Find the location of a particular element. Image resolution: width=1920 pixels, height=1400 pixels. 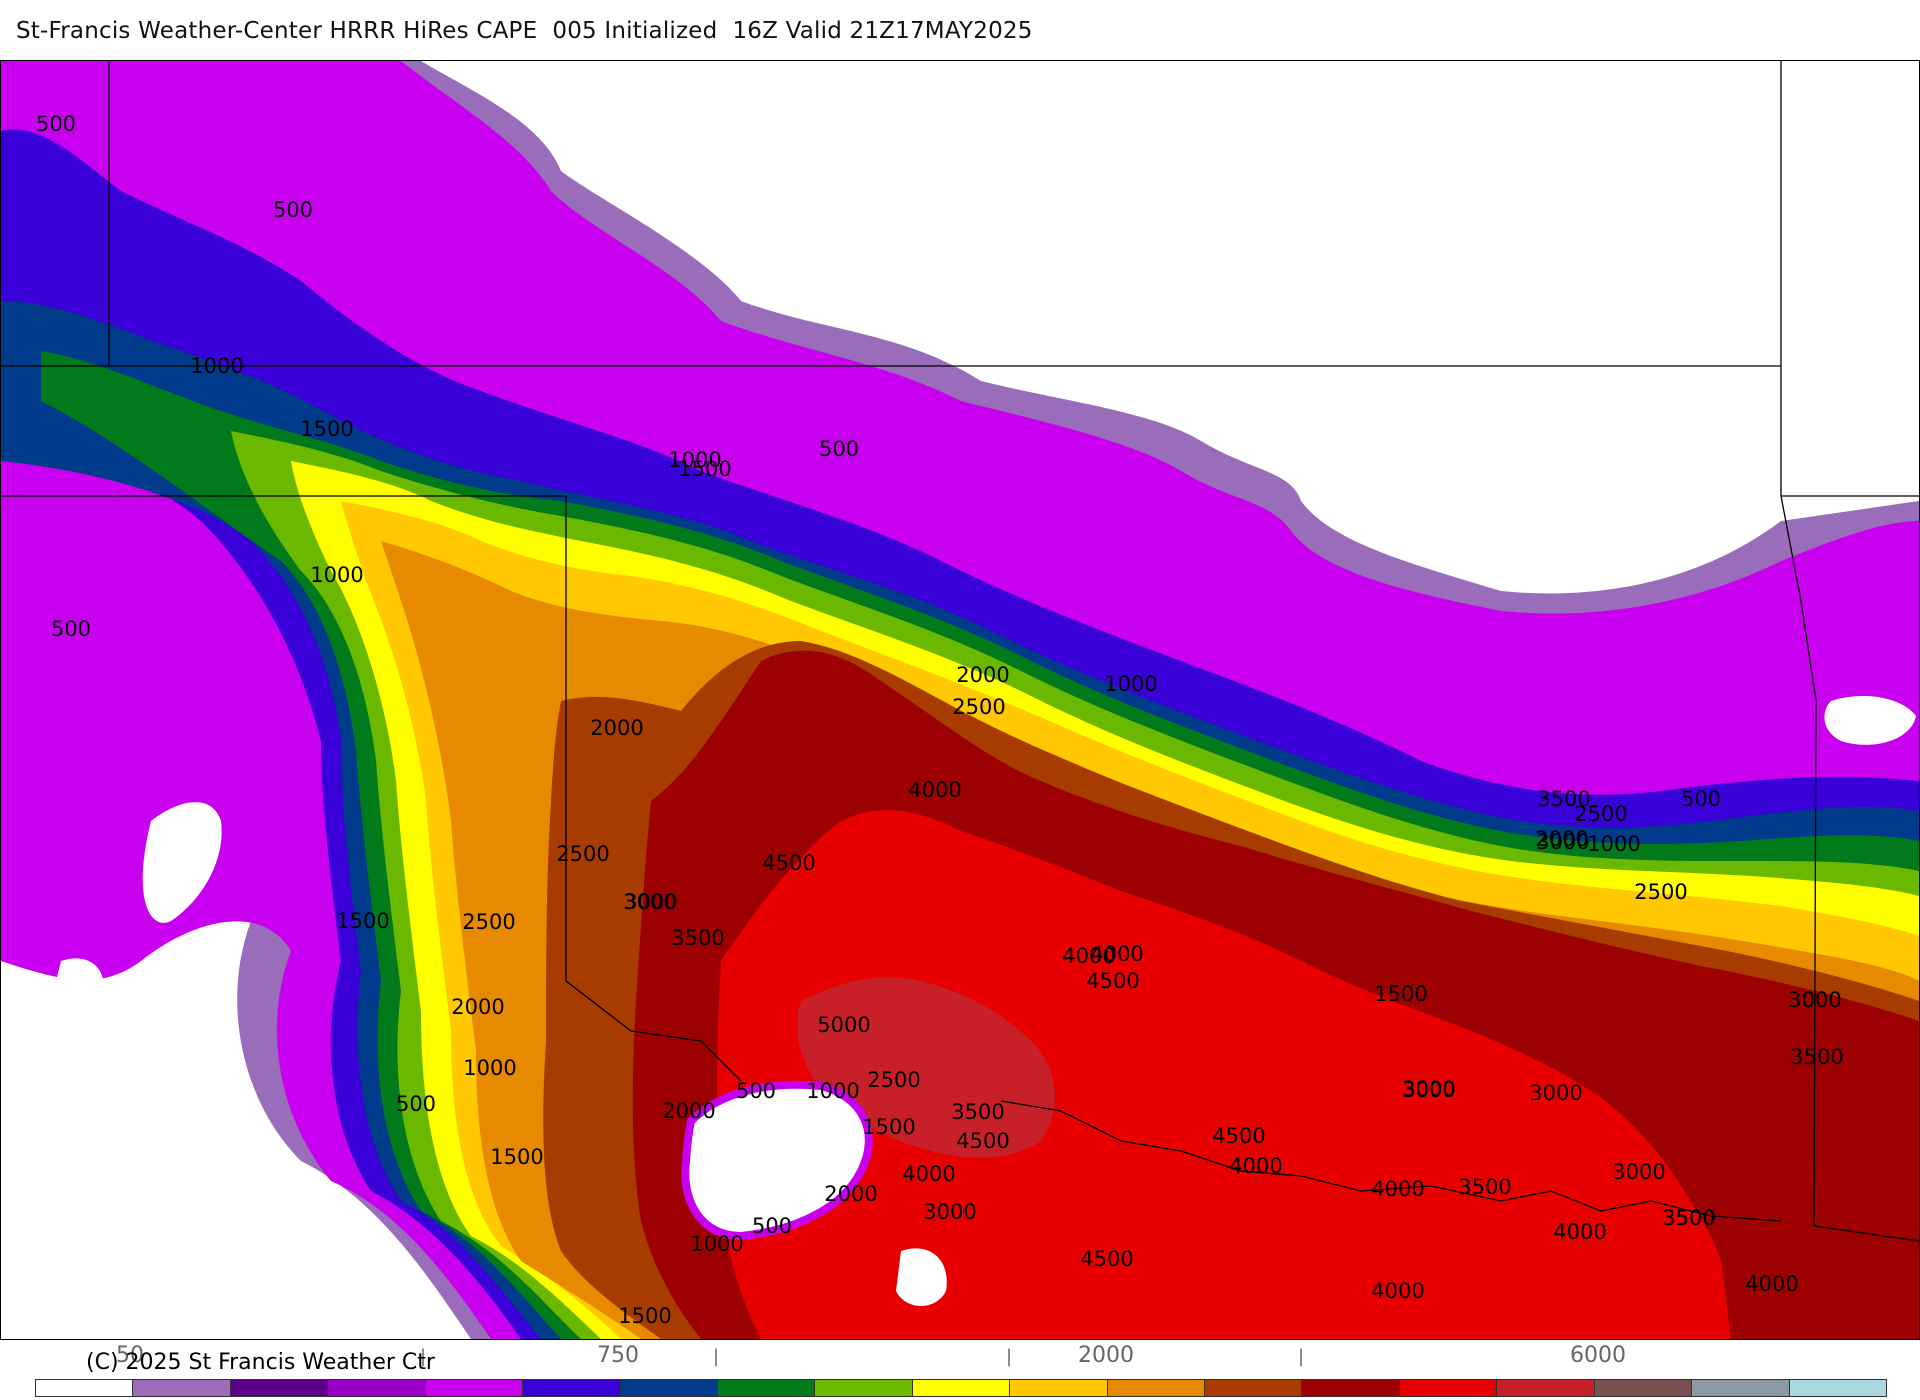

lake-border is located at coordinates (777, 1160).